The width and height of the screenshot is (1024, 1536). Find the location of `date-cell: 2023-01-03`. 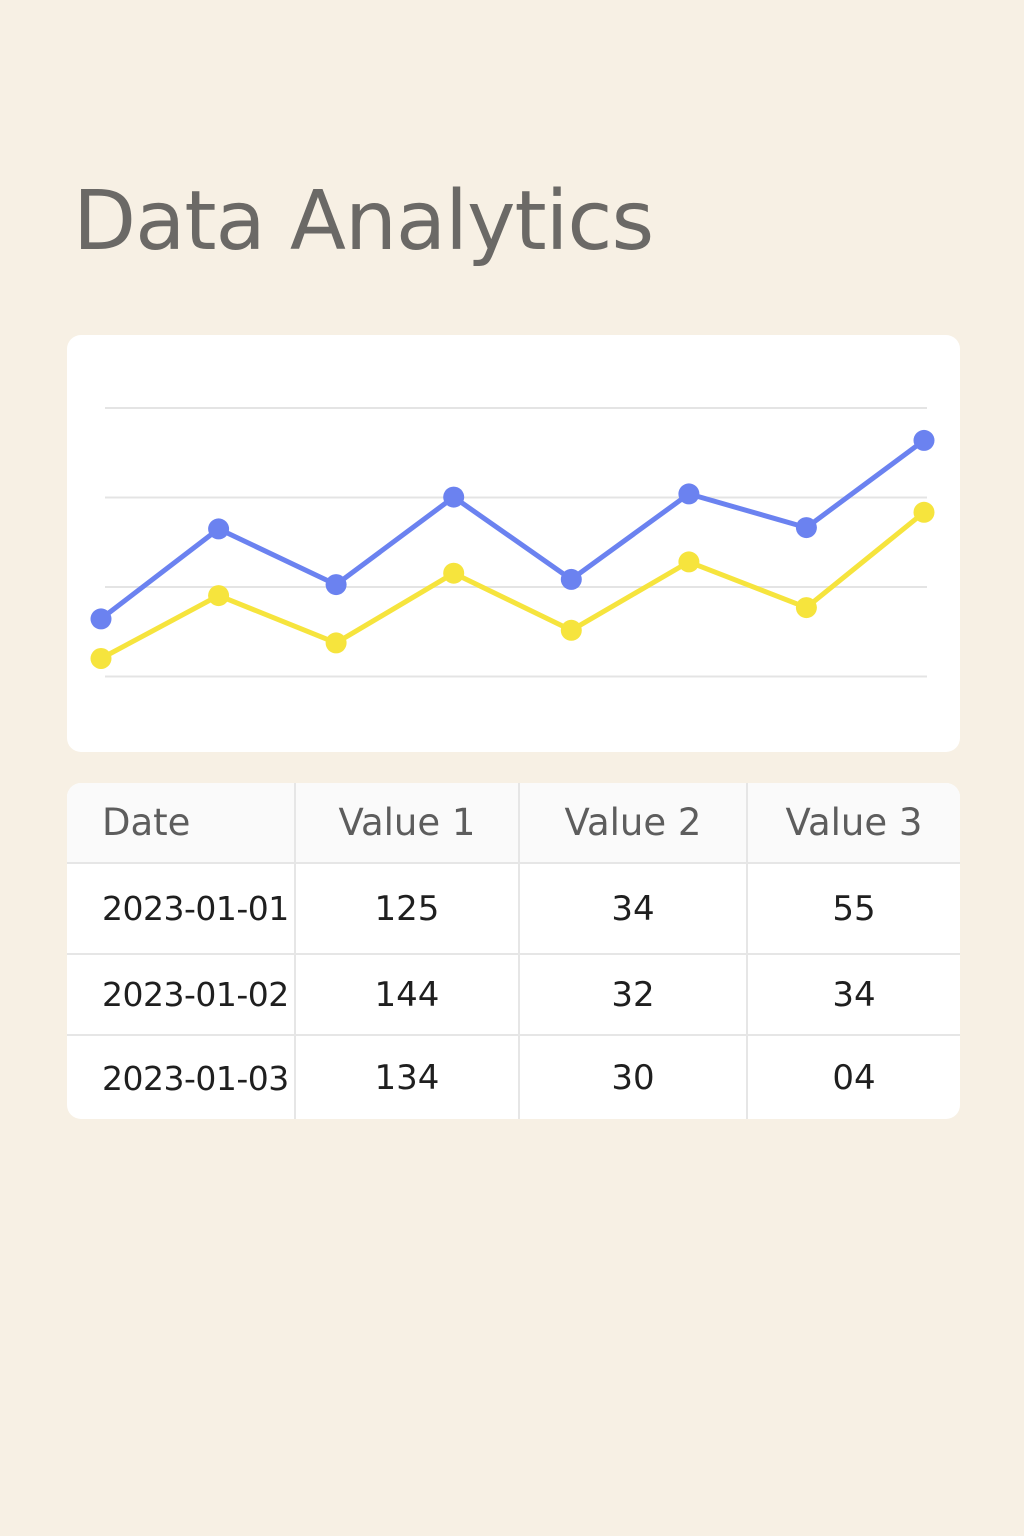

date-cell: 2023-01-03 is located at coordinates (181, 1077).